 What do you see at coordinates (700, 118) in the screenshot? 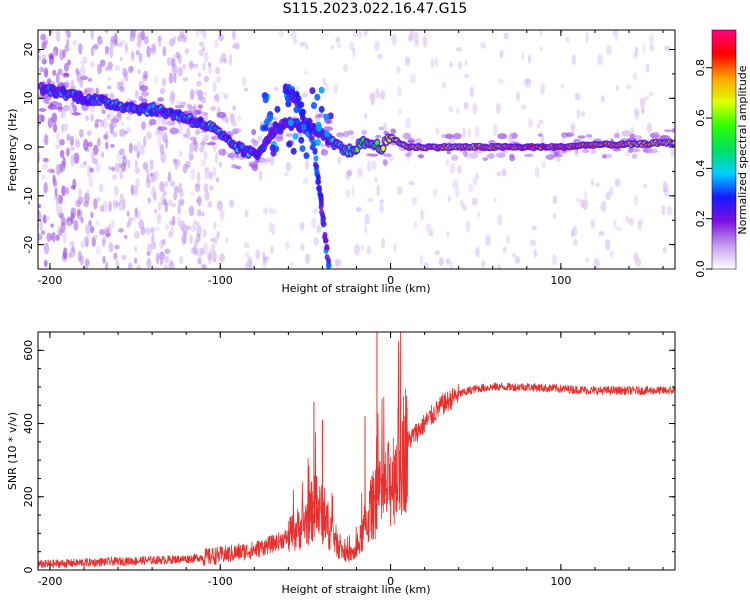
I see `colorbar-tick-label: 0.6` at bounding box center [700, 118].